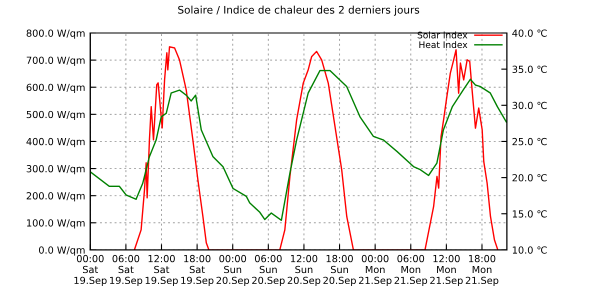 The height and width of the screenshot is (300, 610). Describe the element at coordinates (197, 270) in the screenshot. I see `x-tick-label: 18:00 Sat 19.Sep` at that location.